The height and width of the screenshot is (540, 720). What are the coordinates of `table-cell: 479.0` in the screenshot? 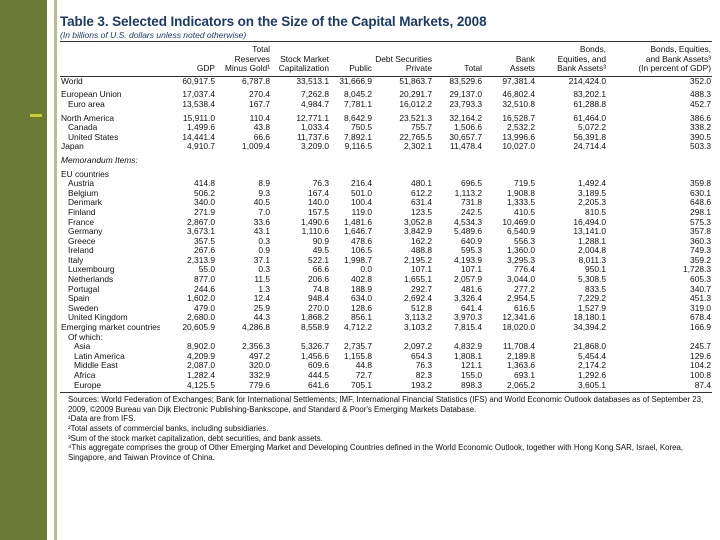 It's located at (204, 308).